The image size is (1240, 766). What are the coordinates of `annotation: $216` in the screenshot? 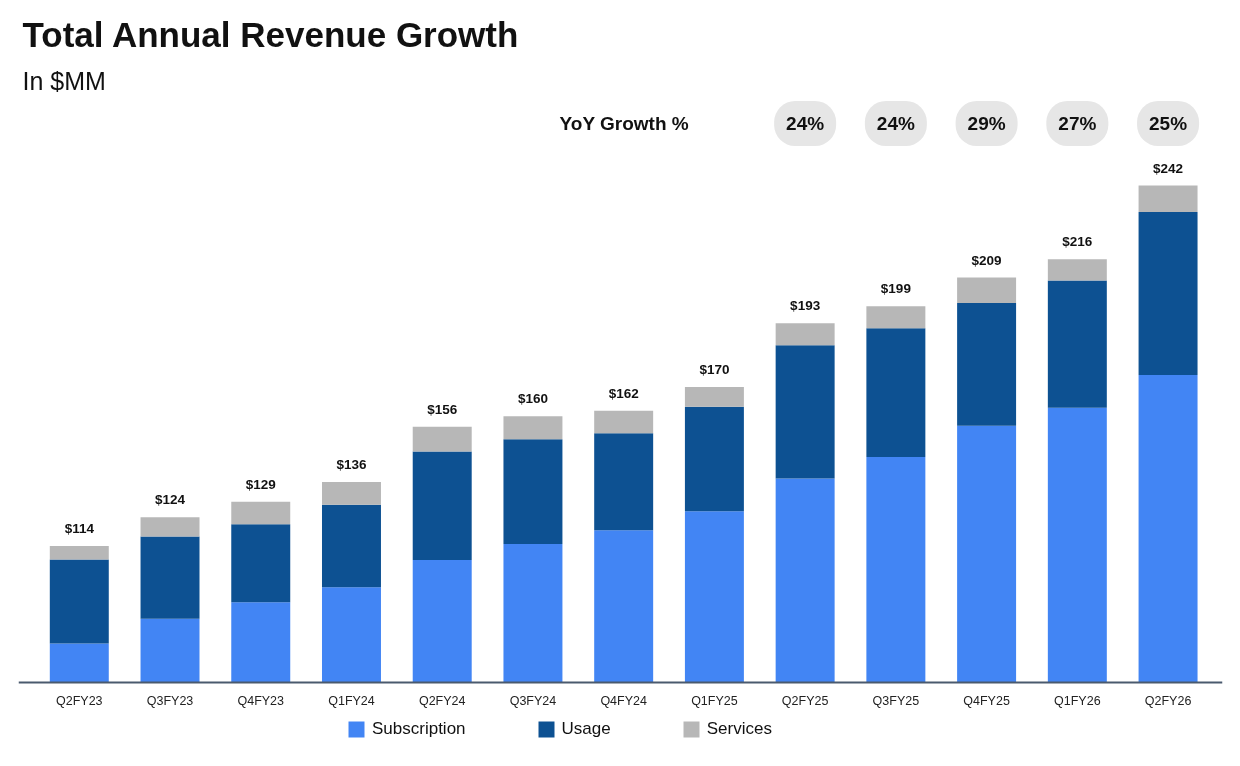 It's located at (1077, 242).